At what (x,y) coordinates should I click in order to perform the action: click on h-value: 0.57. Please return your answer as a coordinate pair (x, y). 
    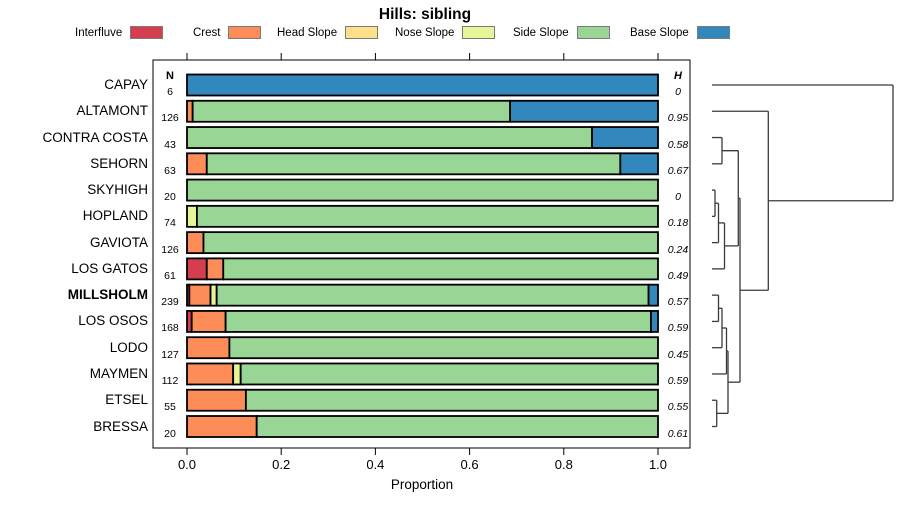
    Looking at the image, I should click on (678, 302).